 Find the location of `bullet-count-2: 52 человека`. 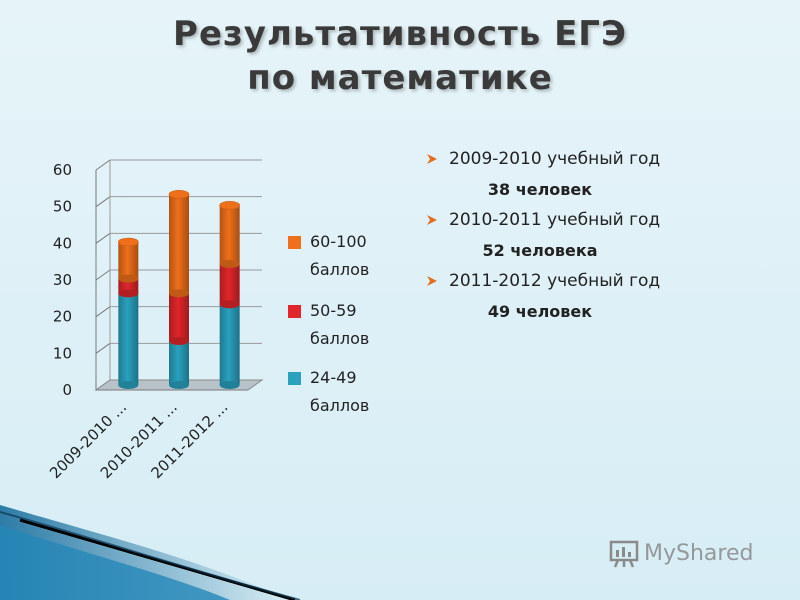

bullet-count-2: 52 человека is located at coordinates (540, 250).